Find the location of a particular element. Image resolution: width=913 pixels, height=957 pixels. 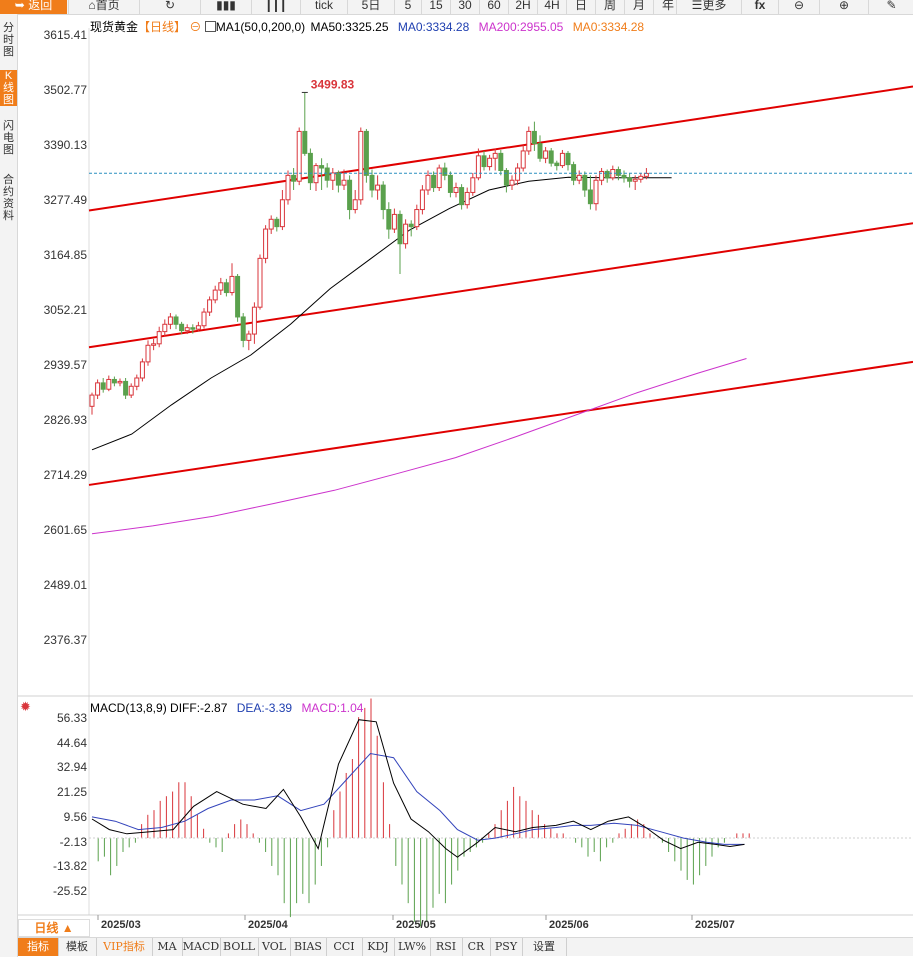

zoom-in-button: ⊕ is located at coordinates (843, 7).